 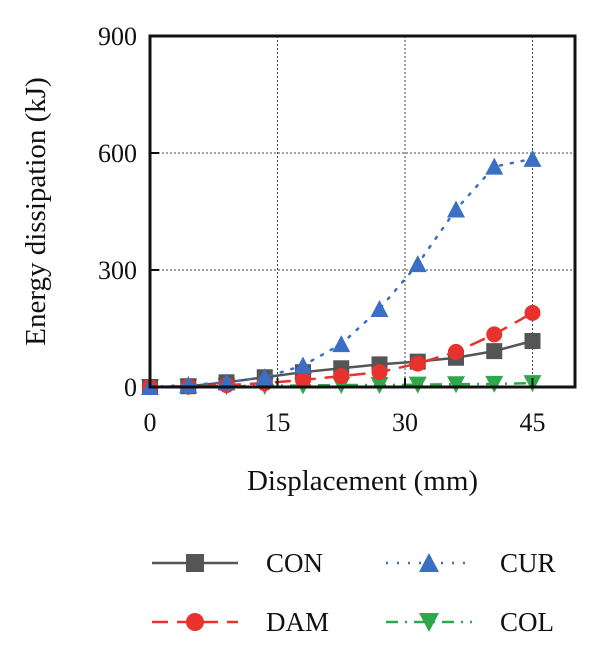 I want to click on legend-label: COL, so click(x=527, y=622).